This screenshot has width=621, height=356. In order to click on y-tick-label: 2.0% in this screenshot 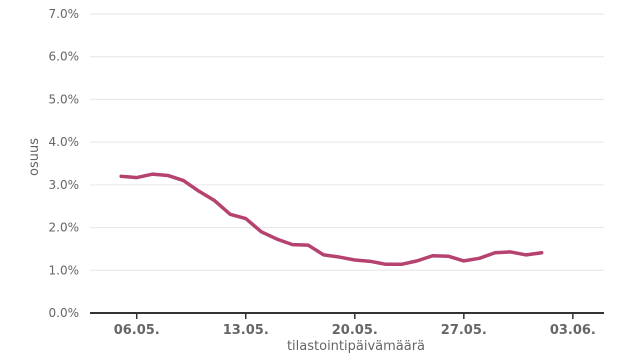, I will do `click(64, 228)`.